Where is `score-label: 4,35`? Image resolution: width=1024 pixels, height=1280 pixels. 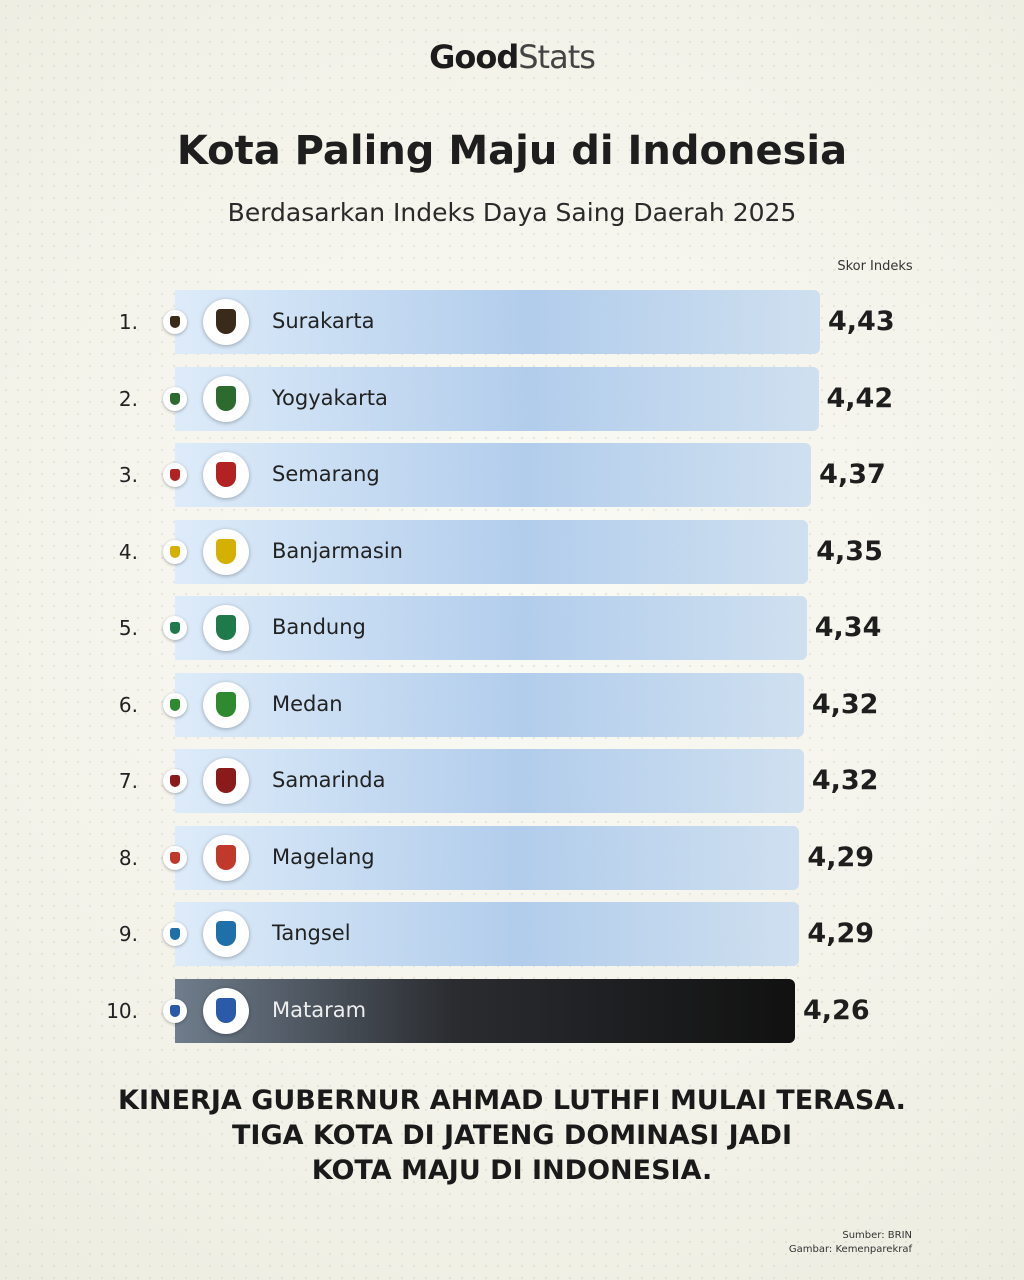
score-label: 4,35 is located at coordinates (849, 551).